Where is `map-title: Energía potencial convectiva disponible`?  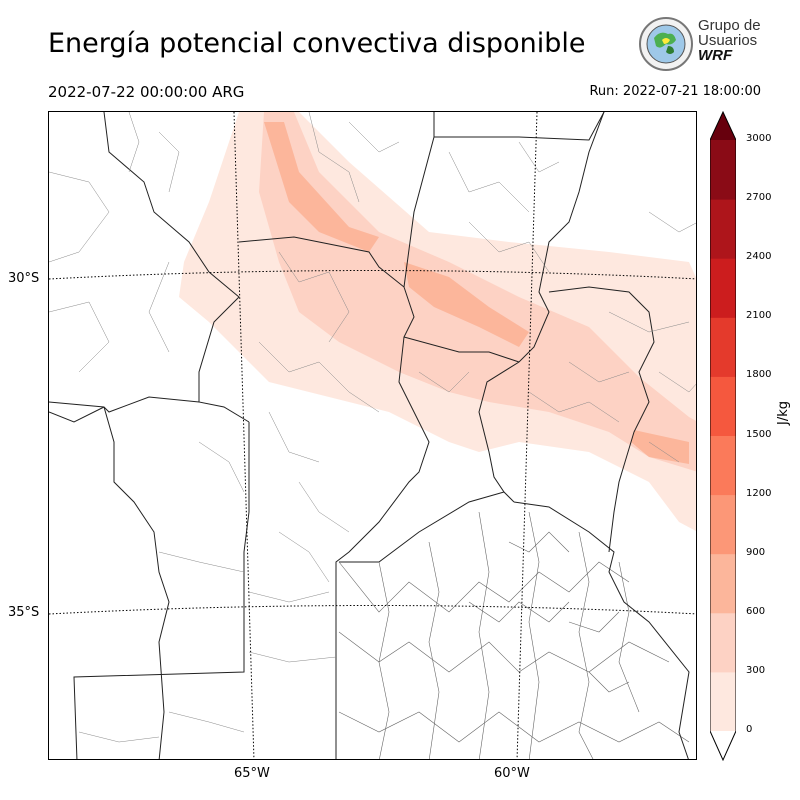 map-title: Energía potencial convectiva disponible is located at coordinates (317, 43).